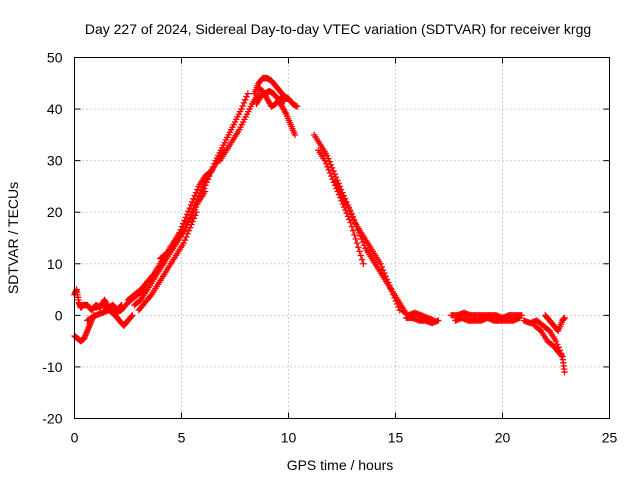  What do you see at coordinates (59, 315) in the screenshot?
I see `y-tick-label: 0` at bounding box center [59, 315].